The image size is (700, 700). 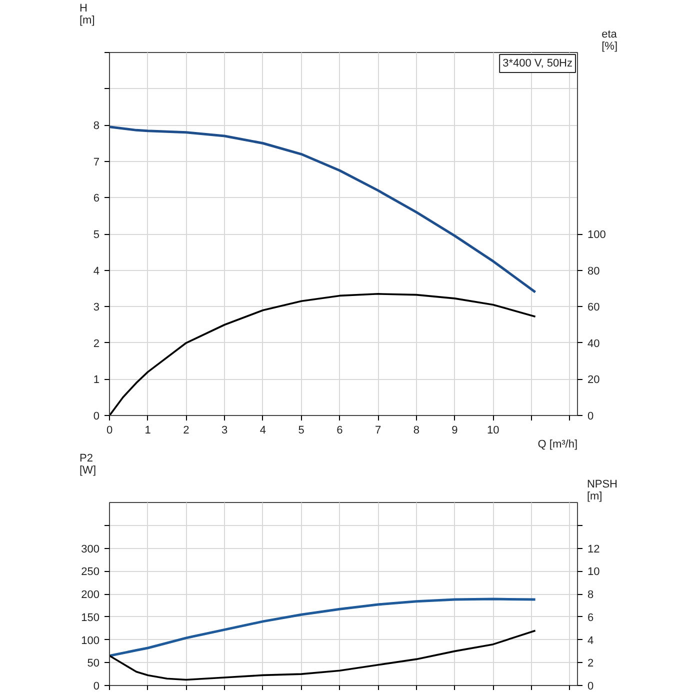 What do you see at coordinates (96, 344) in the screenshot?
I see `y-tick-label: 2` at bounding box center [96, 344].